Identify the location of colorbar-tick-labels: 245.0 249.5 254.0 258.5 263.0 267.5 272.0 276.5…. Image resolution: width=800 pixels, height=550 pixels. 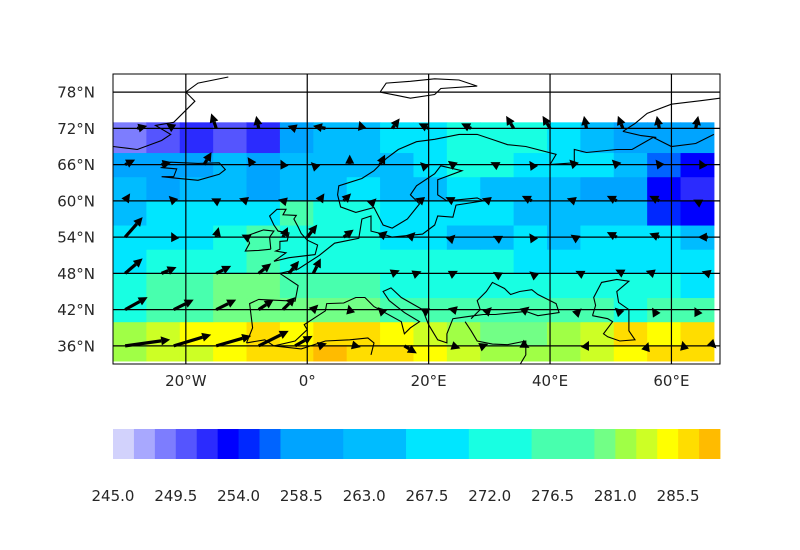
(396, 496).